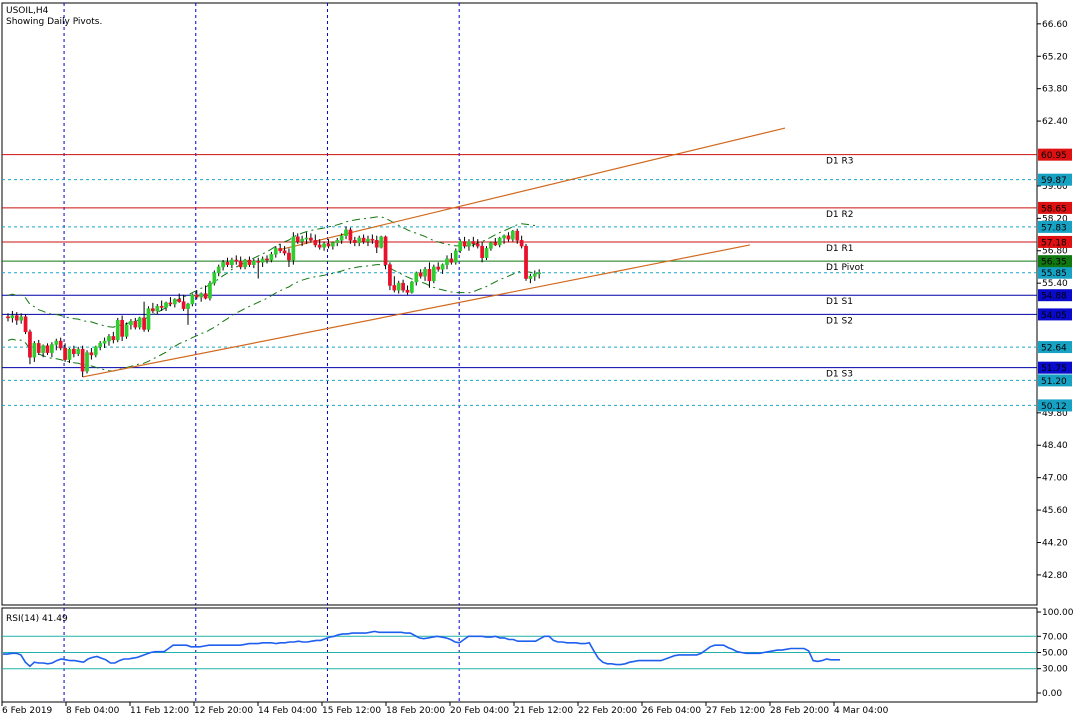  What do you see at coordinates (159, 711) in the screenshot?
I see `time-tick-label: 11 Feb 12:00` at bounding box center [159, 711].